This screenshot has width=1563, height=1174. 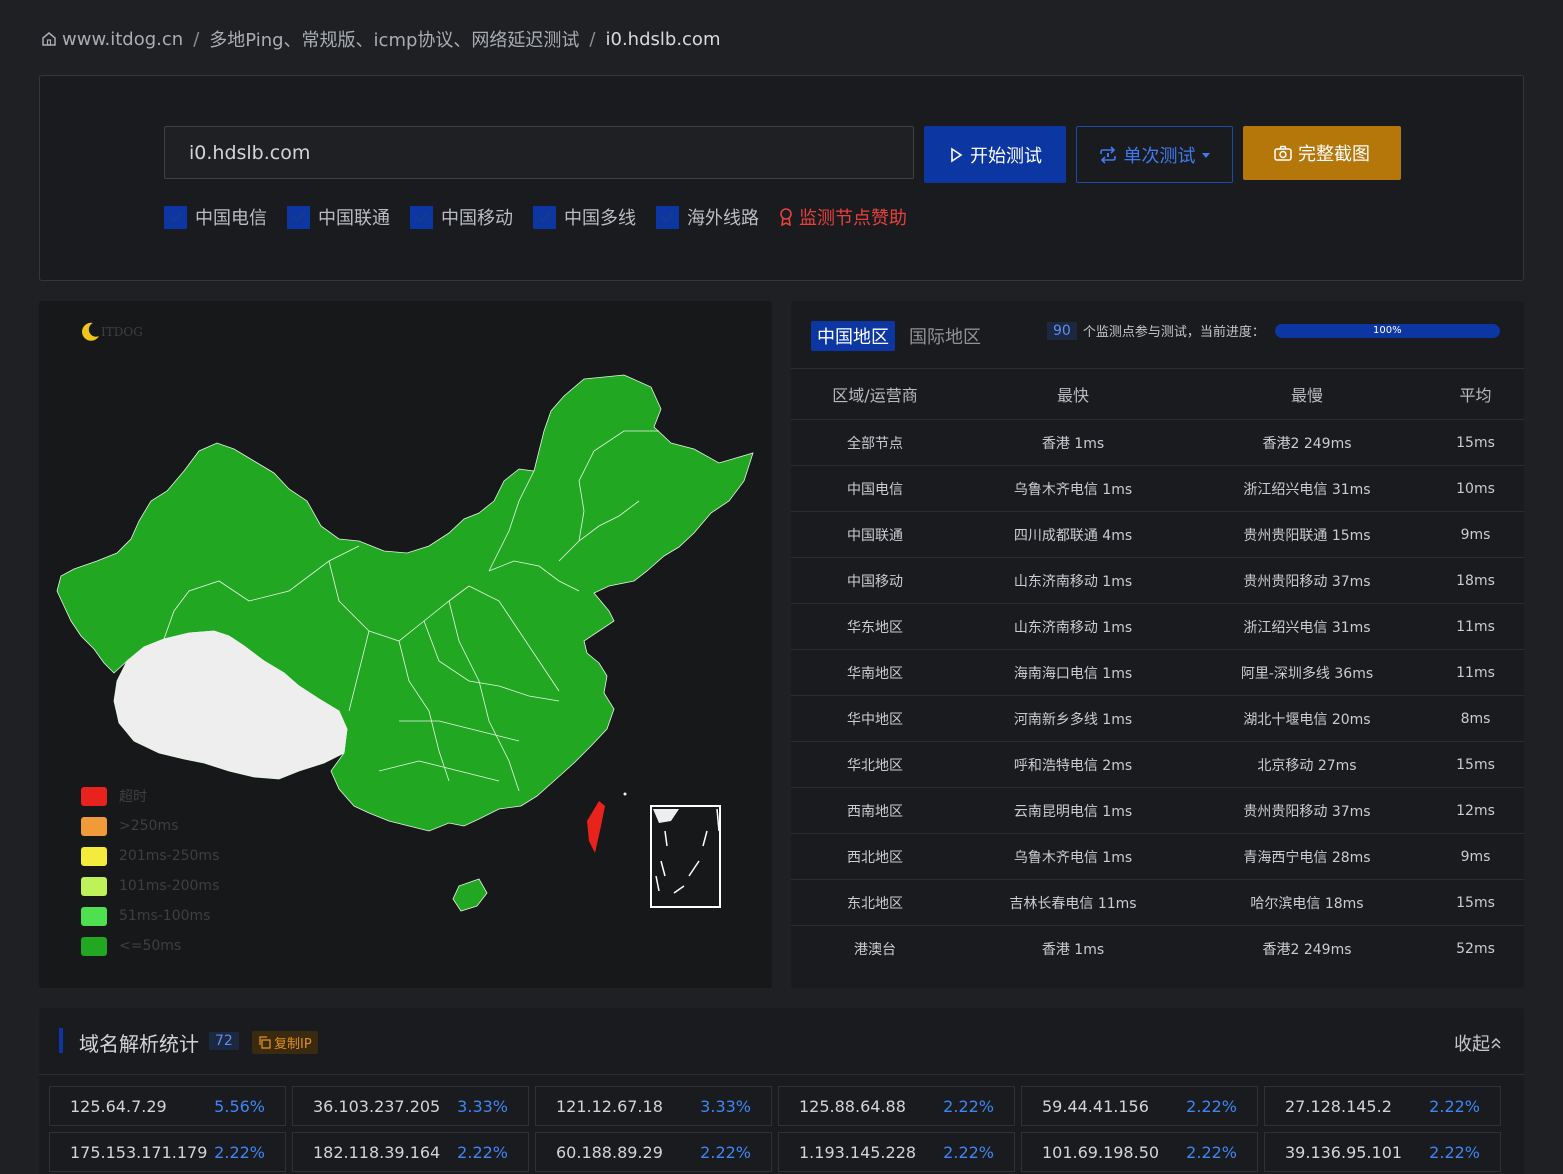 What do you see at coordinates (875, 949) in the screenshot?
I see `cell-region: 港澳台` at bounding box center [875, 949].